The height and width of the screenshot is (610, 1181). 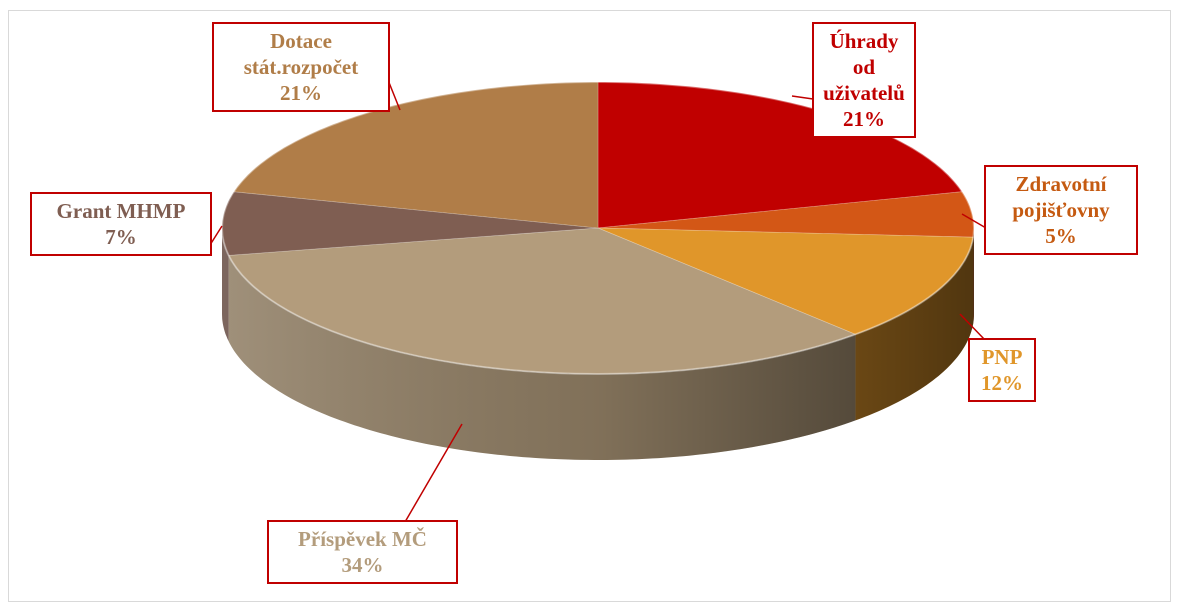 I want to click on label-value: 34%, so click(x=362, y=565).